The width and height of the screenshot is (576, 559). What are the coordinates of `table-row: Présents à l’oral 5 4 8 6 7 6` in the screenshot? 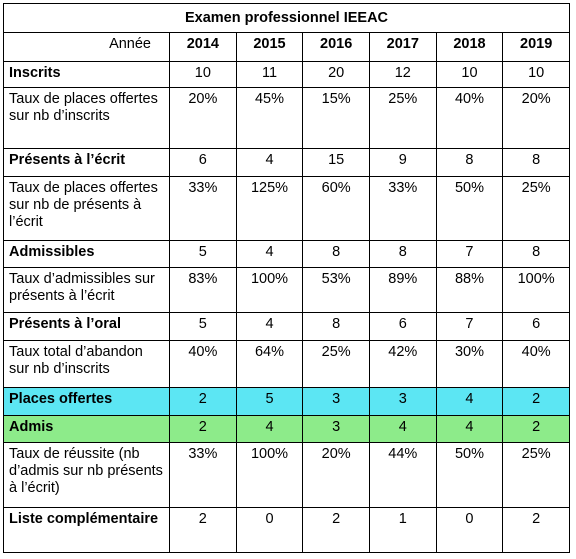 It's located at (286, 326).